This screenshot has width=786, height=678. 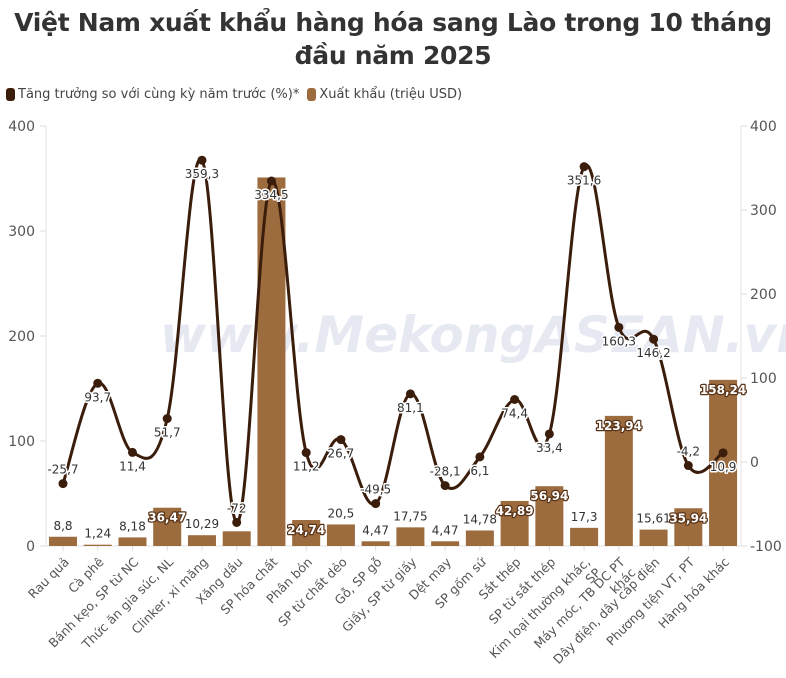 What do you see at coordinates (688, 518) in the screenshot?
I see `bar-value-label: 35,94` at bounding box center [688, 518].